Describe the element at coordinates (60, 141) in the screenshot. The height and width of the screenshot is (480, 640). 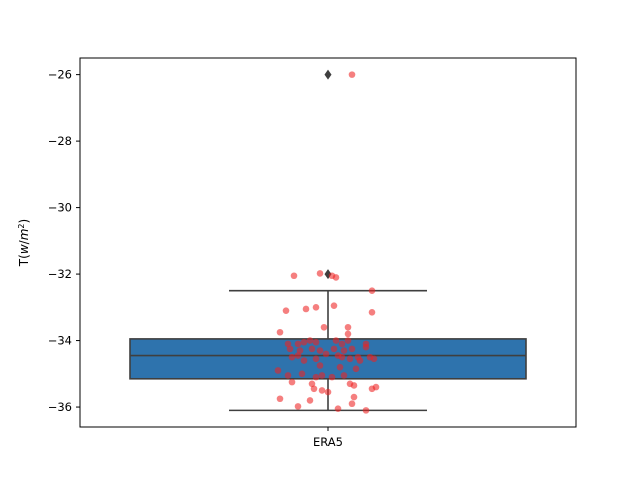
I see `y-tick-label-4: −28` at that location.